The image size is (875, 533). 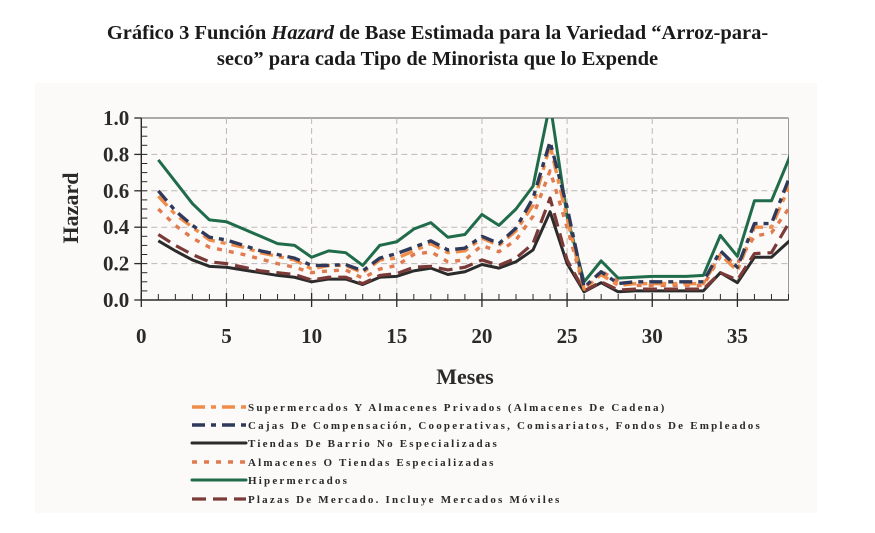 What do you see at coordinates (652, 336) in the screenshot?
I see `x-tick-label: 30` at bounding box center [652, 336].